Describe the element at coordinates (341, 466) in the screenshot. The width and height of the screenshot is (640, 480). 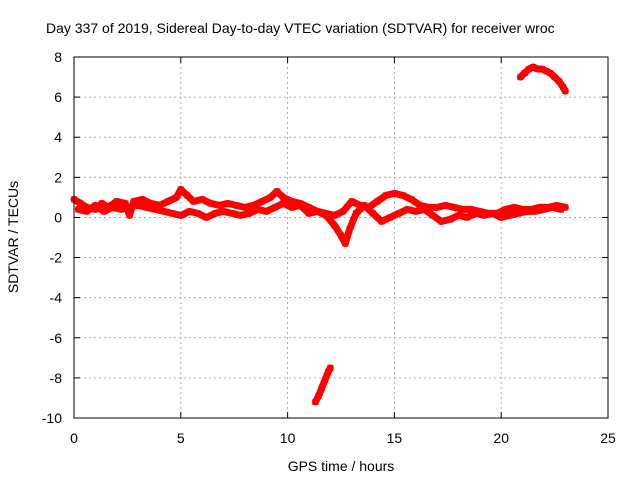
I see `x-axis-label: GPS time / hours` at that location.